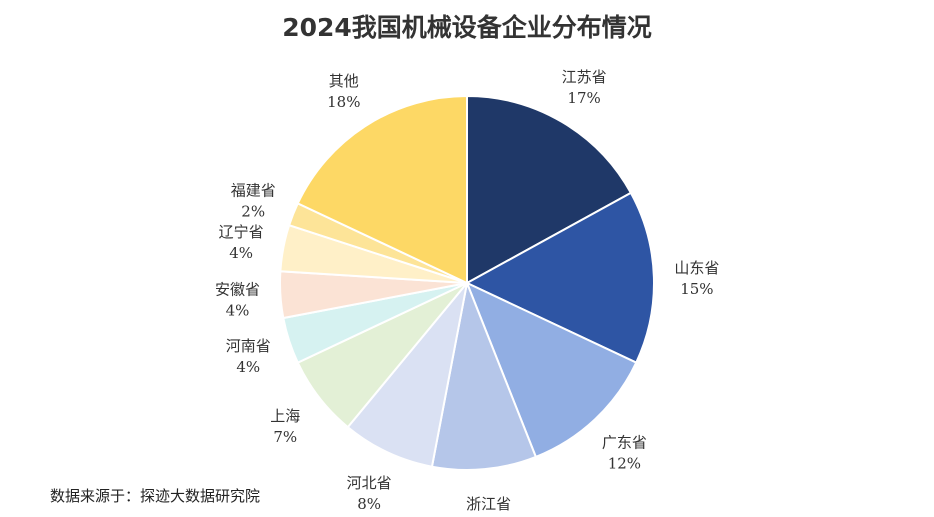 The height and width of the screenshot is (517, 934). I want to click on slice-label-3: 浙江省, so click(488, 504).